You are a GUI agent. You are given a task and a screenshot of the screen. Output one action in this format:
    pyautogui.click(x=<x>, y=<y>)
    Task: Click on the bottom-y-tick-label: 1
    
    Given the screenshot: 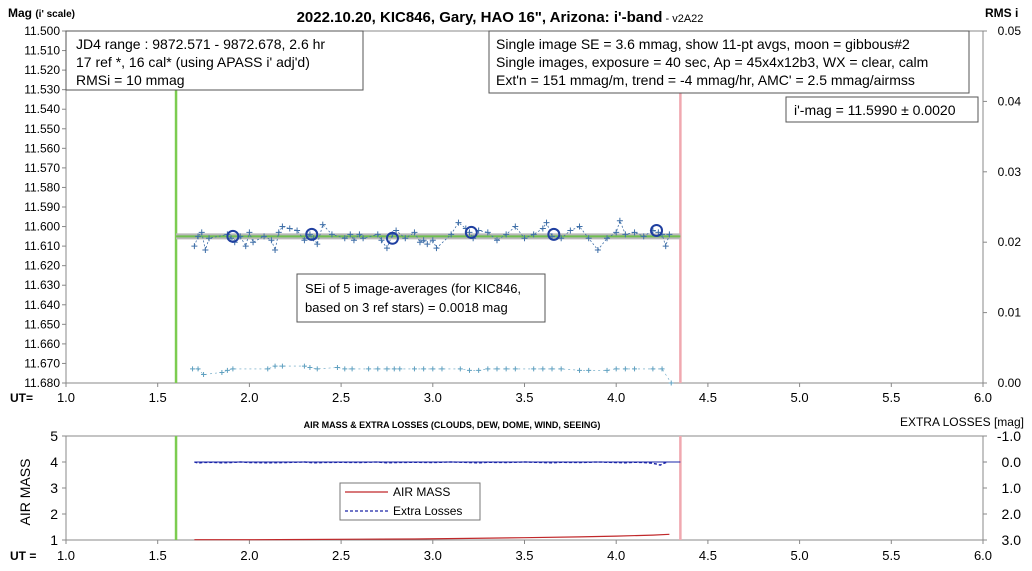 What is the action you would take?
    pyautogui.click(x=54, y=540)
    